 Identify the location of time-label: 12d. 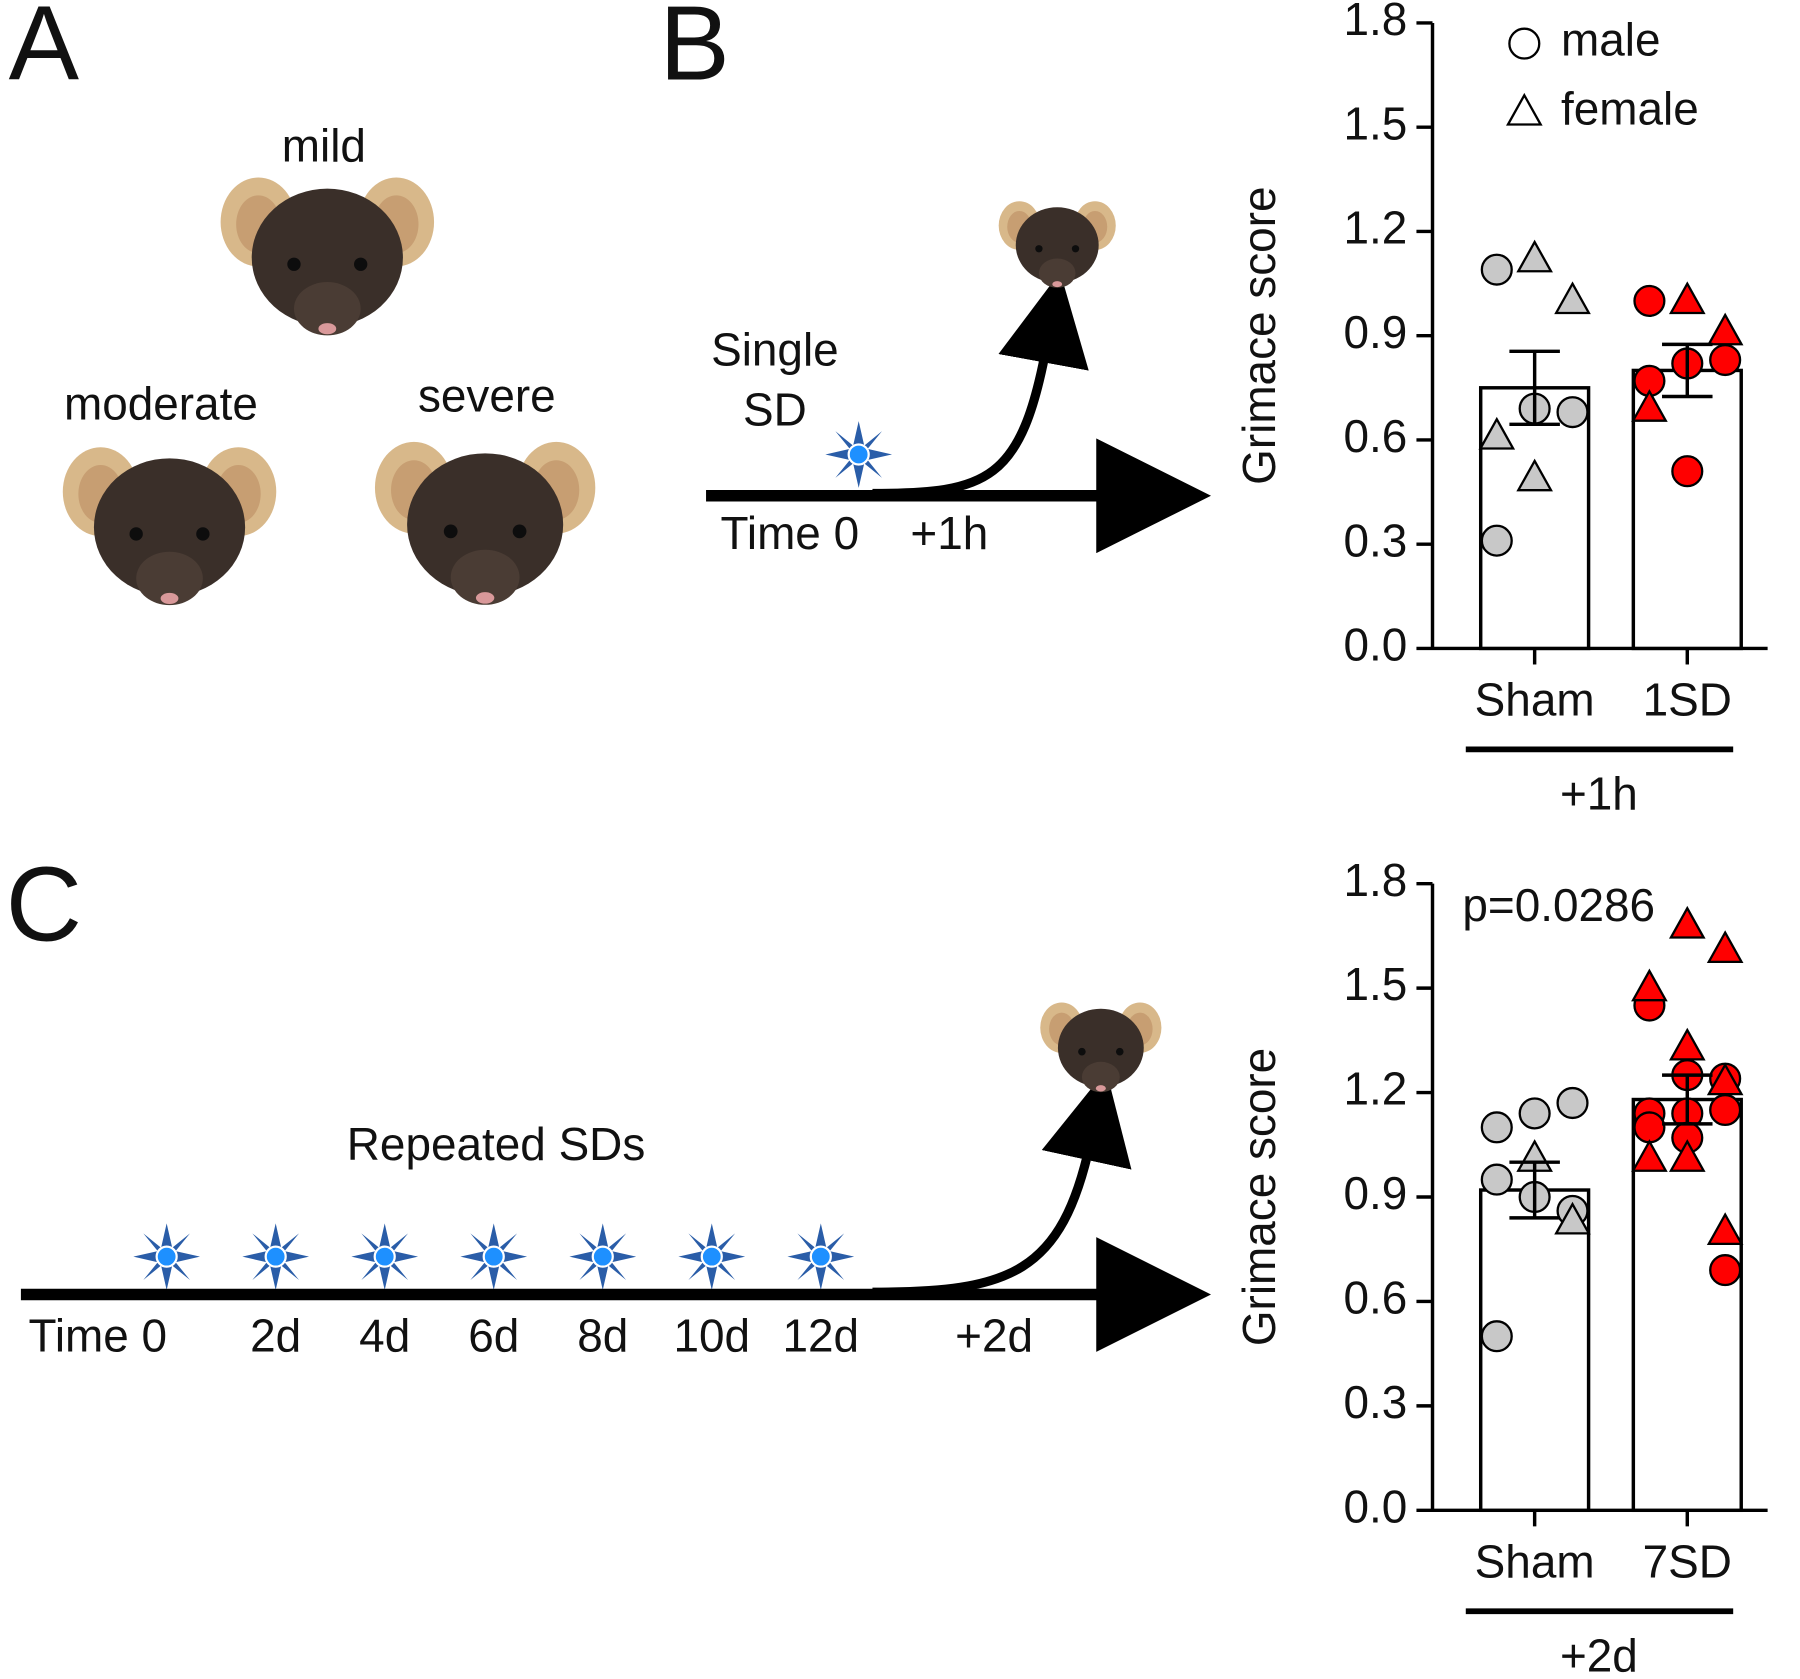
(821, 1335).